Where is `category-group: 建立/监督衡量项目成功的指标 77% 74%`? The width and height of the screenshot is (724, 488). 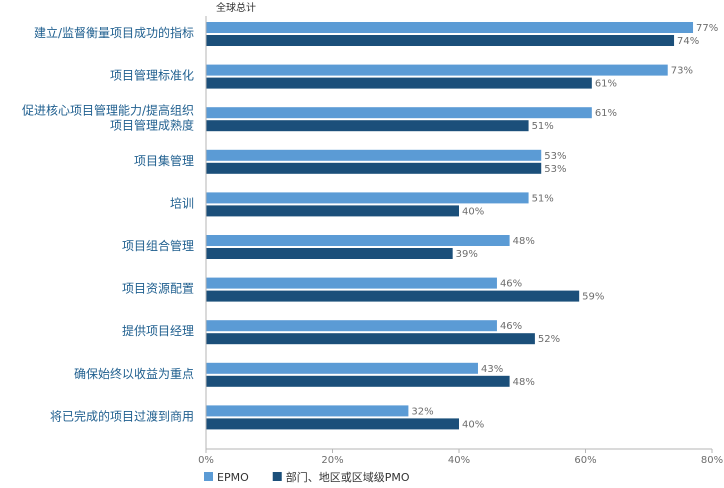
category-group: 建立/监督衡量项目成功的指标 77% 74% is located at coordinates (376, 34).